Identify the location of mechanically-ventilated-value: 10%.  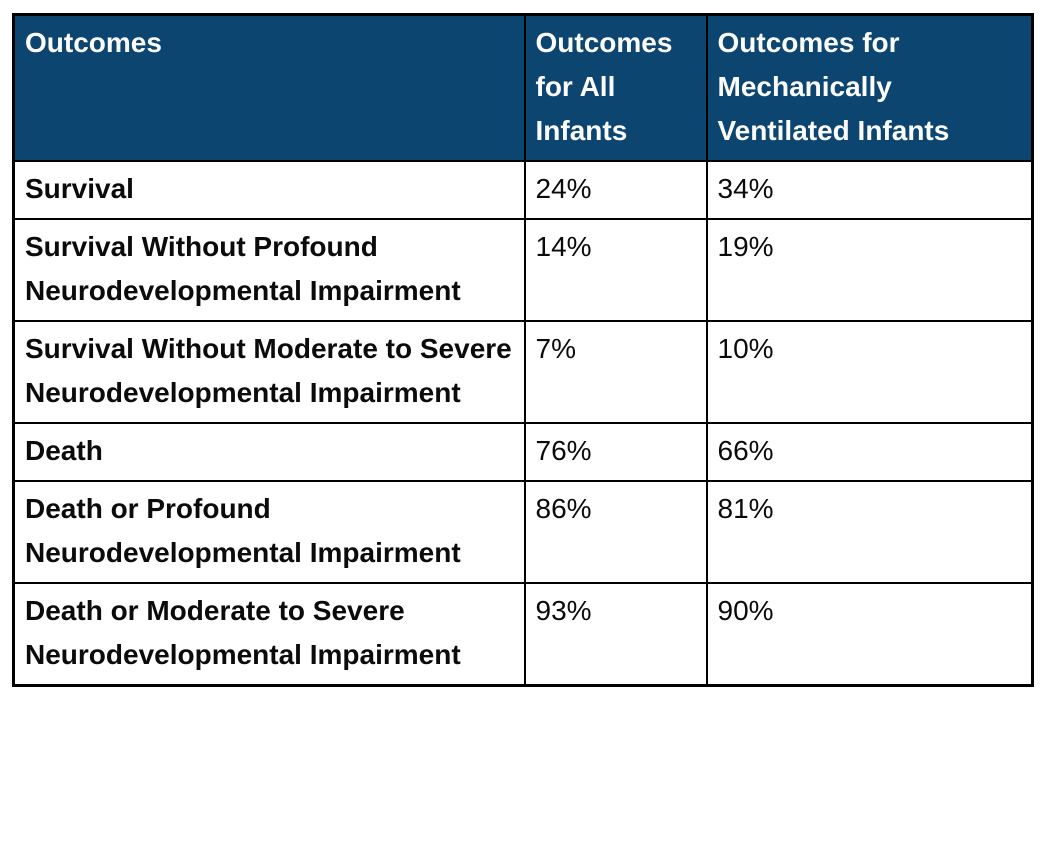
(869, 372).